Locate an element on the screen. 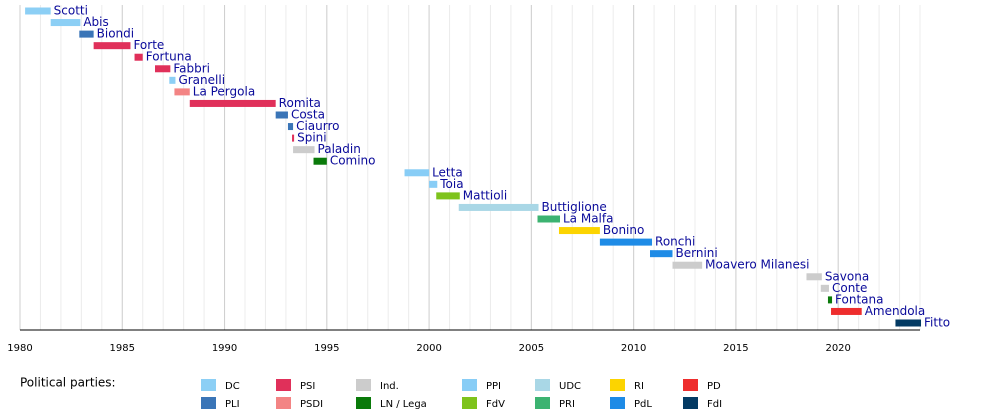 The image size is (1000, 412). x-tick-label: 2000 is located at coordinates (428, 348).